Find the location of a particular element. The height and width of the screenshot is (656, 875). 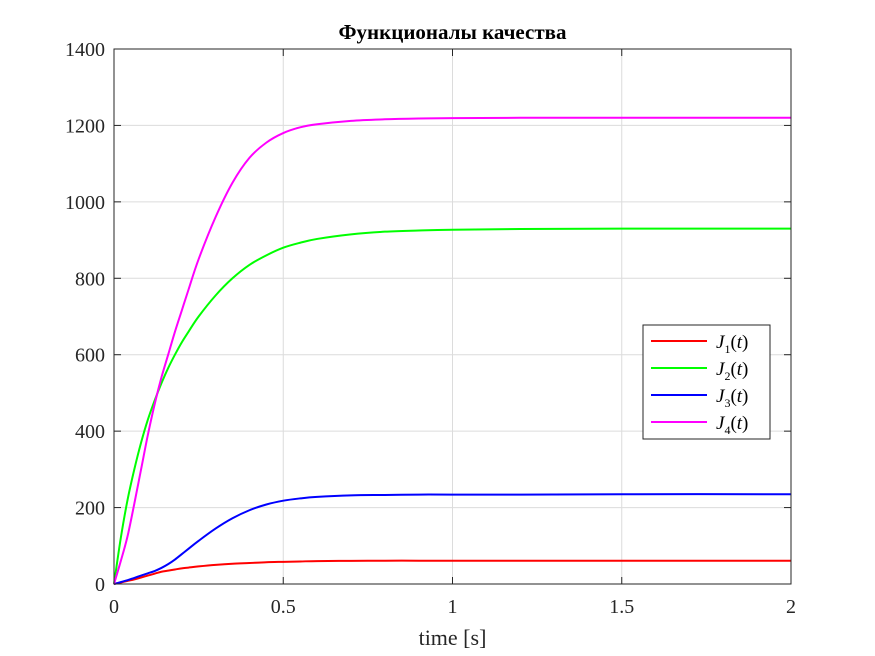

x-tick-label: 0.5 is located at coordinates (283, 607).